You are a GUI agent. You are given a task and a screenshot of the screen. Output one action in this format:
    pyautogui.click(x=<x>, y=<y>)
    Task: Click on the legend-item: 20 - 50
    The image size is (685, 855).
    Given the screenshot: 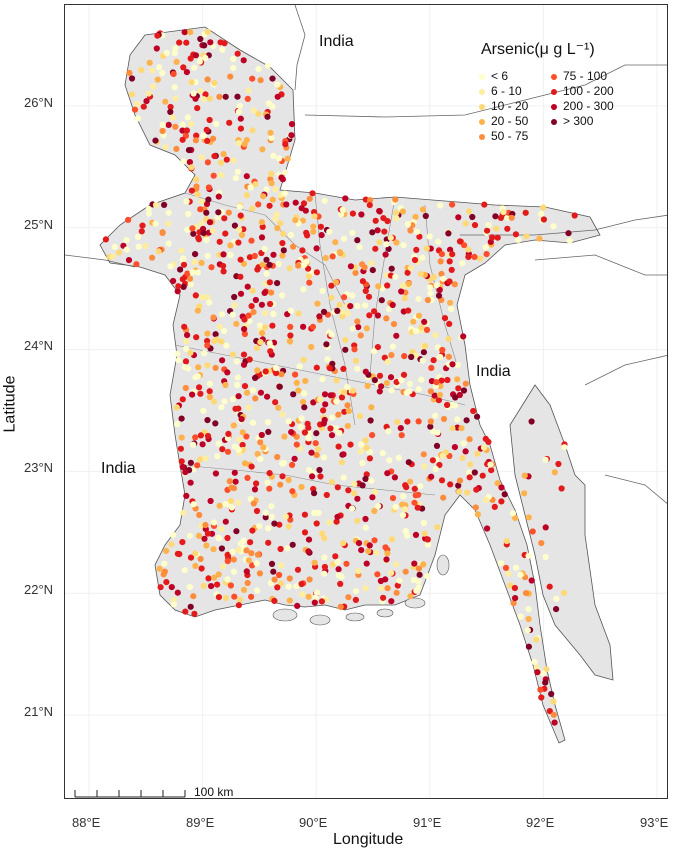 What is the action you would take?
    pyautogui.click(x=503, y=121)
    